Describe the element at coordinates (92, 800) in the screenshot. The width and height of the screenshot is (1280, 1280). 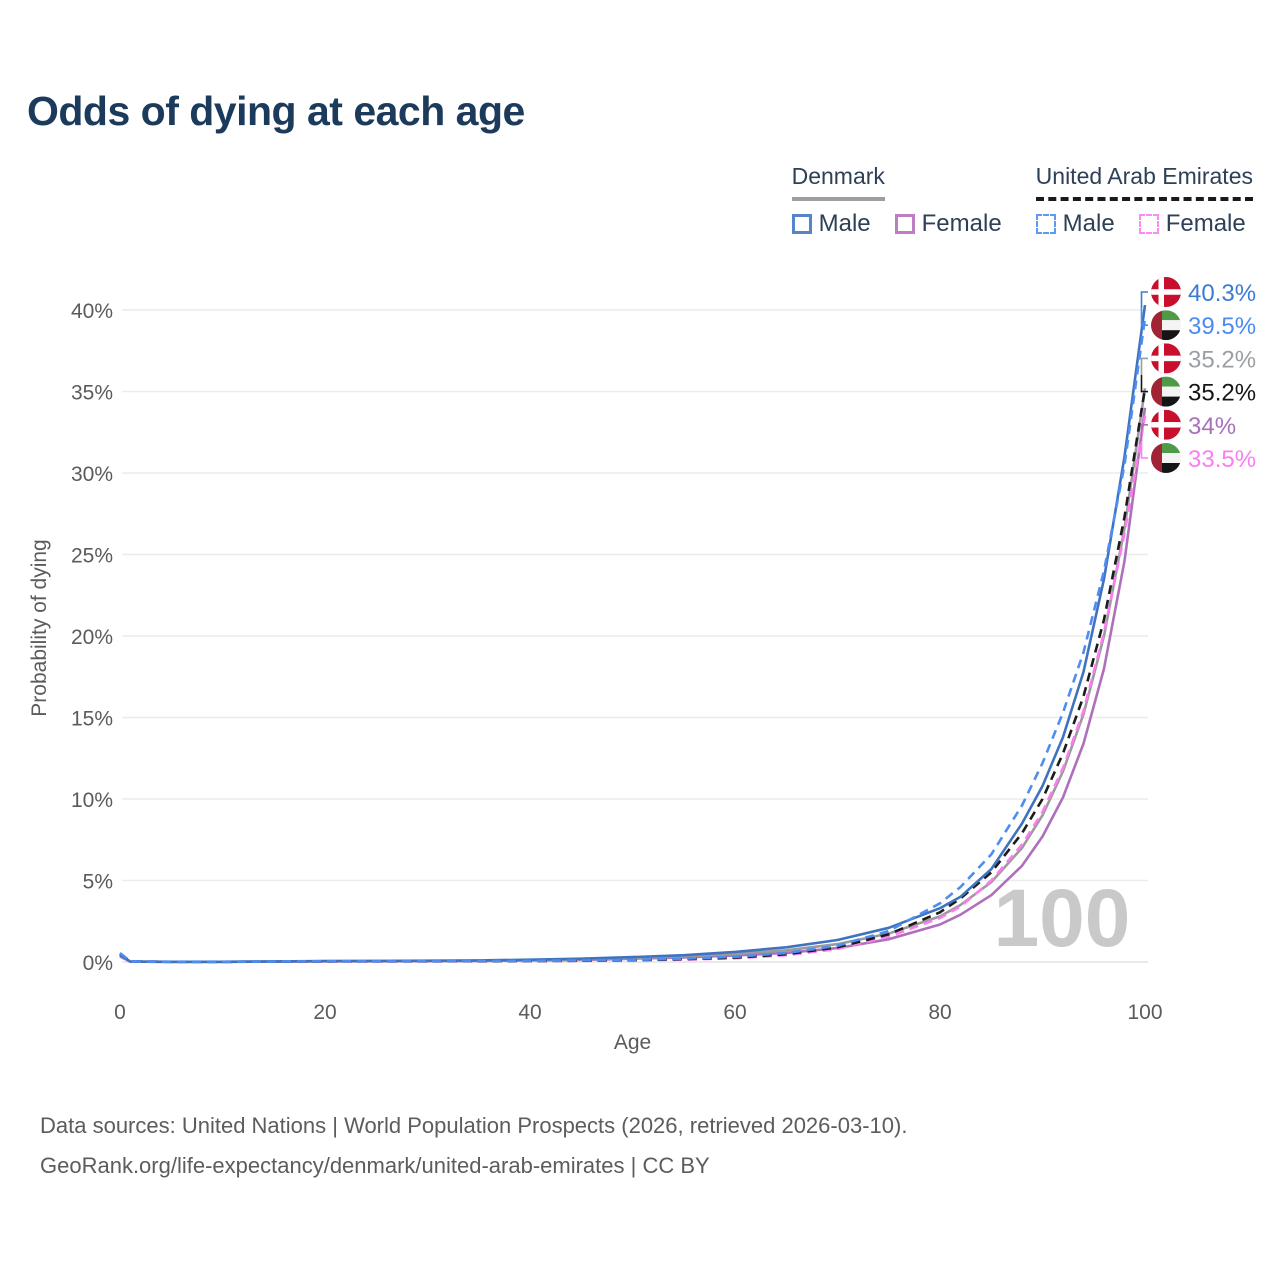
I see `y-tick-label-10: 10%` at that location.